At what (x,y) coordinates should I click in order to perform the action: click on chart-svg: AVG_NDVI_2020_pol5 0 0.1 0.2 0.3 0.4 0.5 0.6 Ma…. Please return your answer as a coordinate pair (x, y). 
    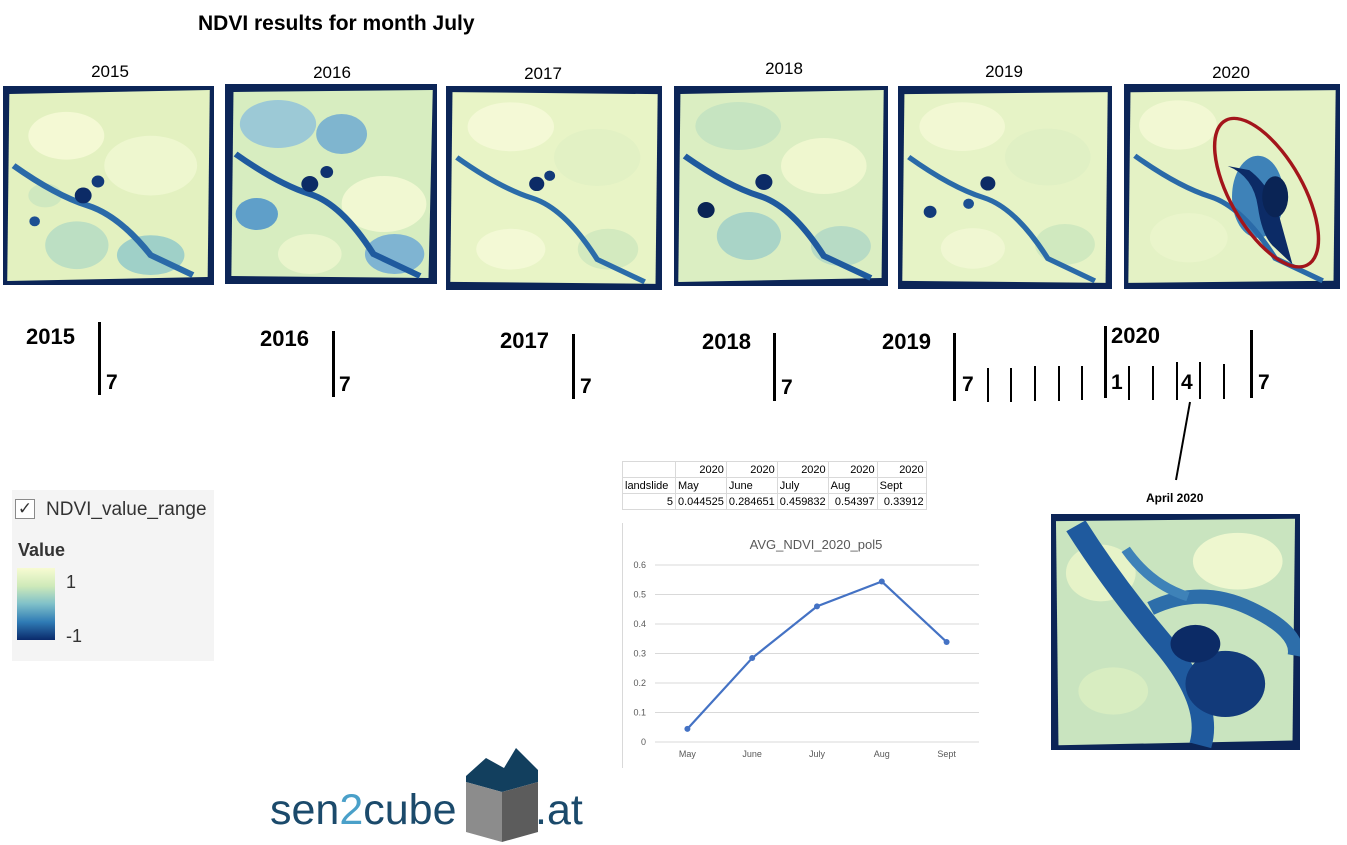
    Looking at the image, I should click on (806, 648).